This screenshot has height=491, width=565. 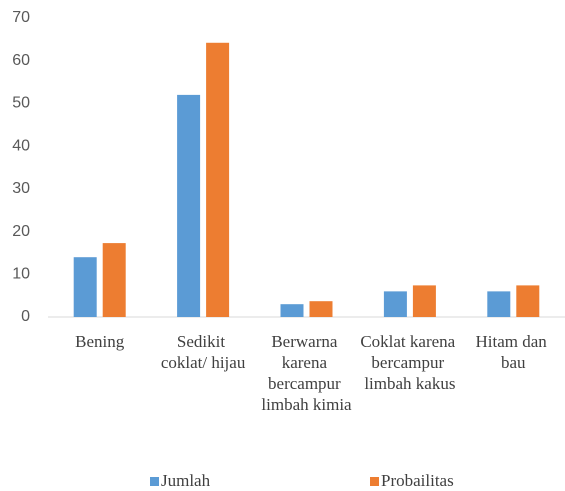 What do you see at coordinates (21, 17) in the screenshot?
I see `y-tick-label: 70` at bounding box center [21, 17].